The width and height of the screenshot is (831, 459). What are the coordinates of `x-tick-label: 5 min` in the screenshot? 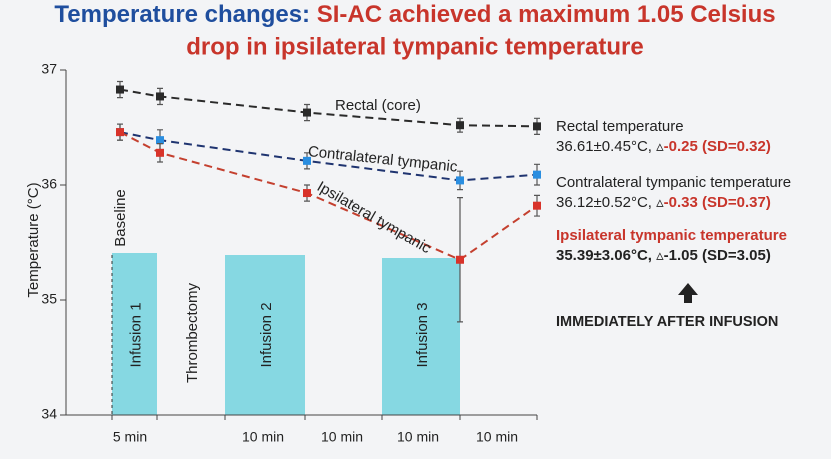 It's located at (130, 437).